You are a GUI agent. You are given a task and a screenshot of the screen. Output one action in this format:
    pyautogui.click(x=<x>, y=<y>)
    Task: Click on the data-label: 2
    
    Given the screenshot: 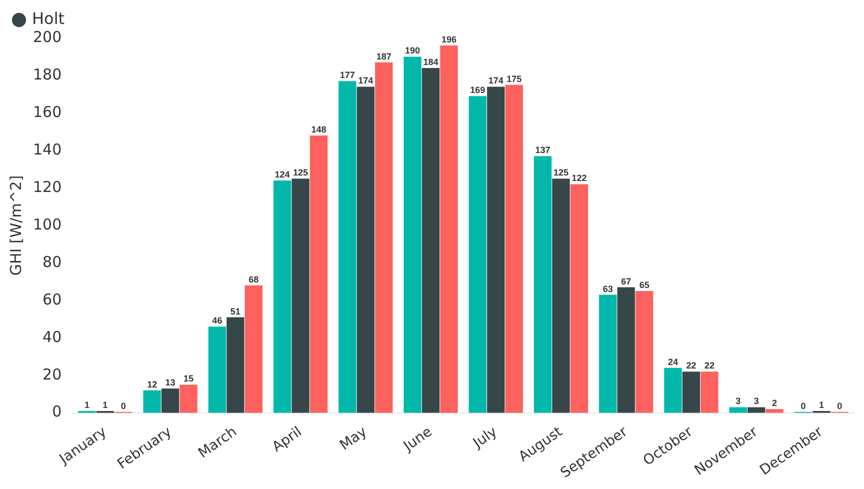 What is the action you would take?
    pyautogui.click(x=775, y=403)
    